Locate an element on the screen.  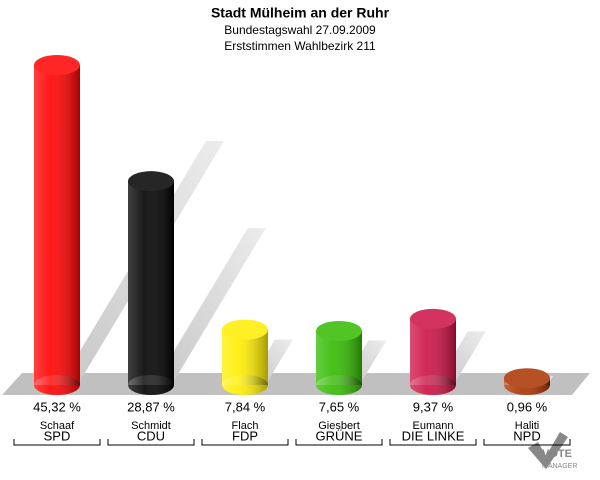
chart-title: Stadt Mülheim an der Ruhr is located at coordinates (300, 13).